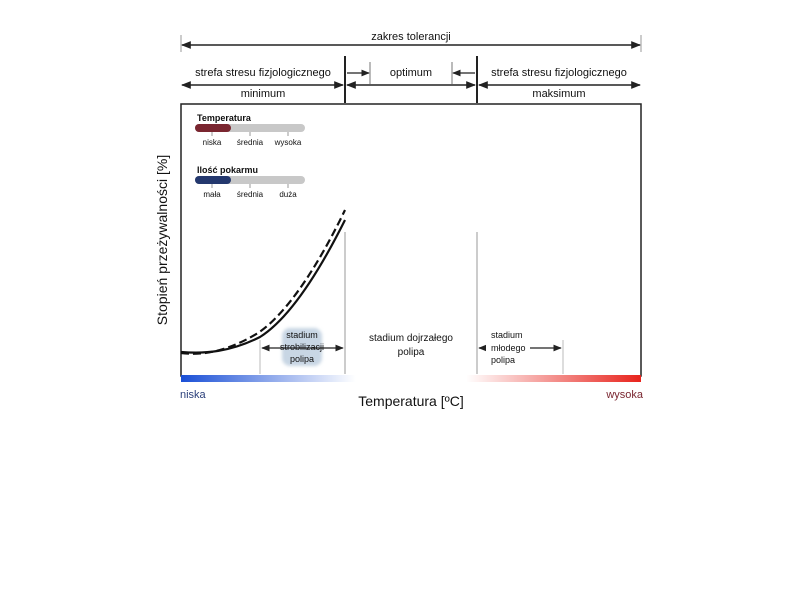  What do you see at coordinates (302, 335) in the screenshot?
I see `strobilation-label-1: stadium` at bounding box center [302, 335].